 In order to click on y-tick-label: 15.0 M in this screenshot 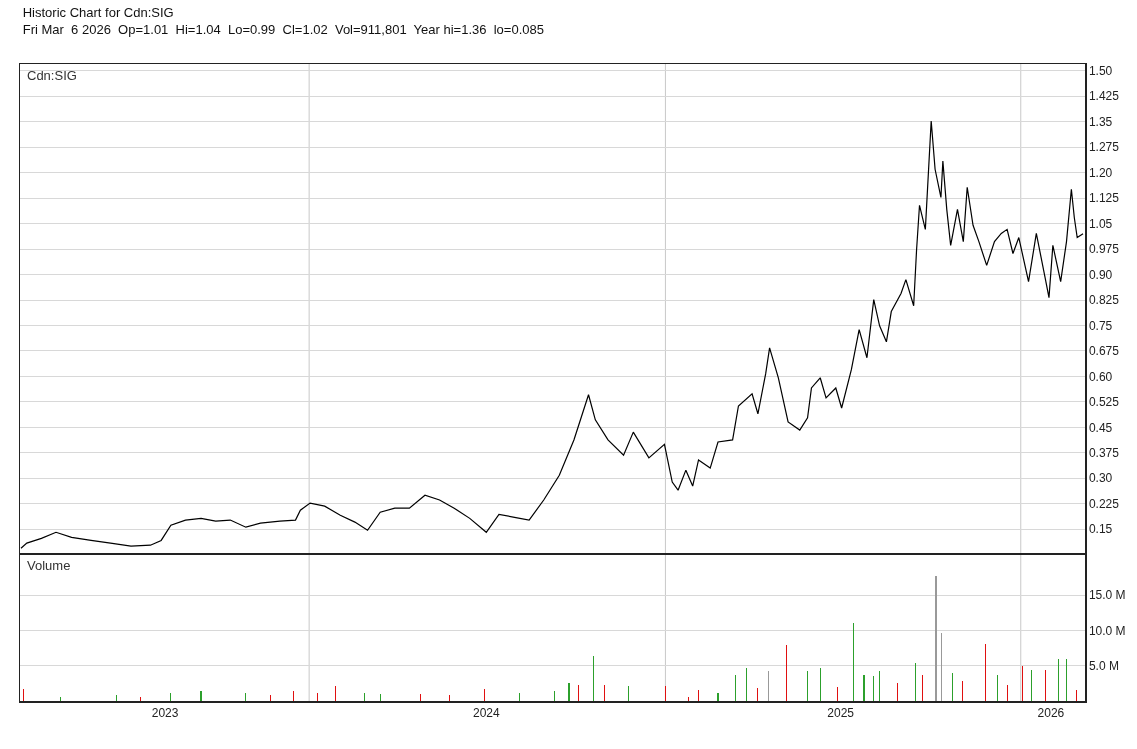, I will do `click(1107, 595)`.